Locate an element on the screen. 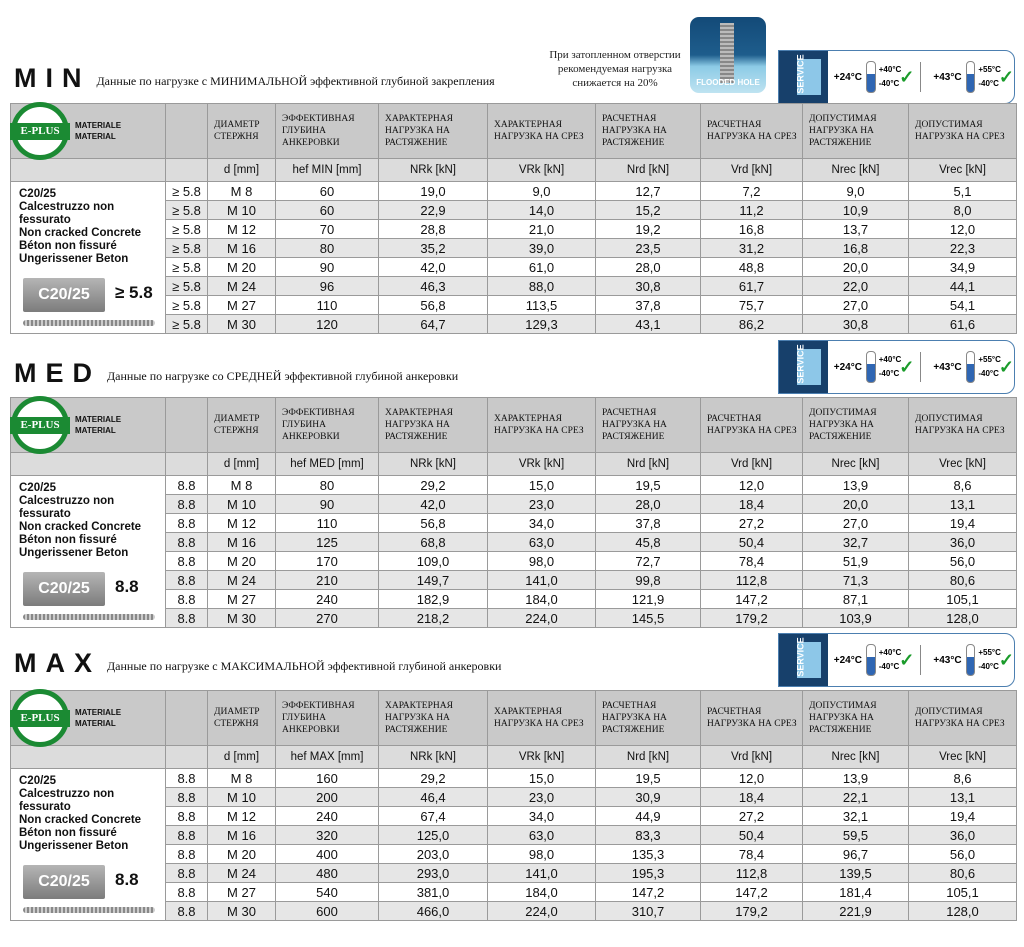 This screenshot has width=1024, height=947. table-cell: 42,0 is located at coordinates (433, 504).